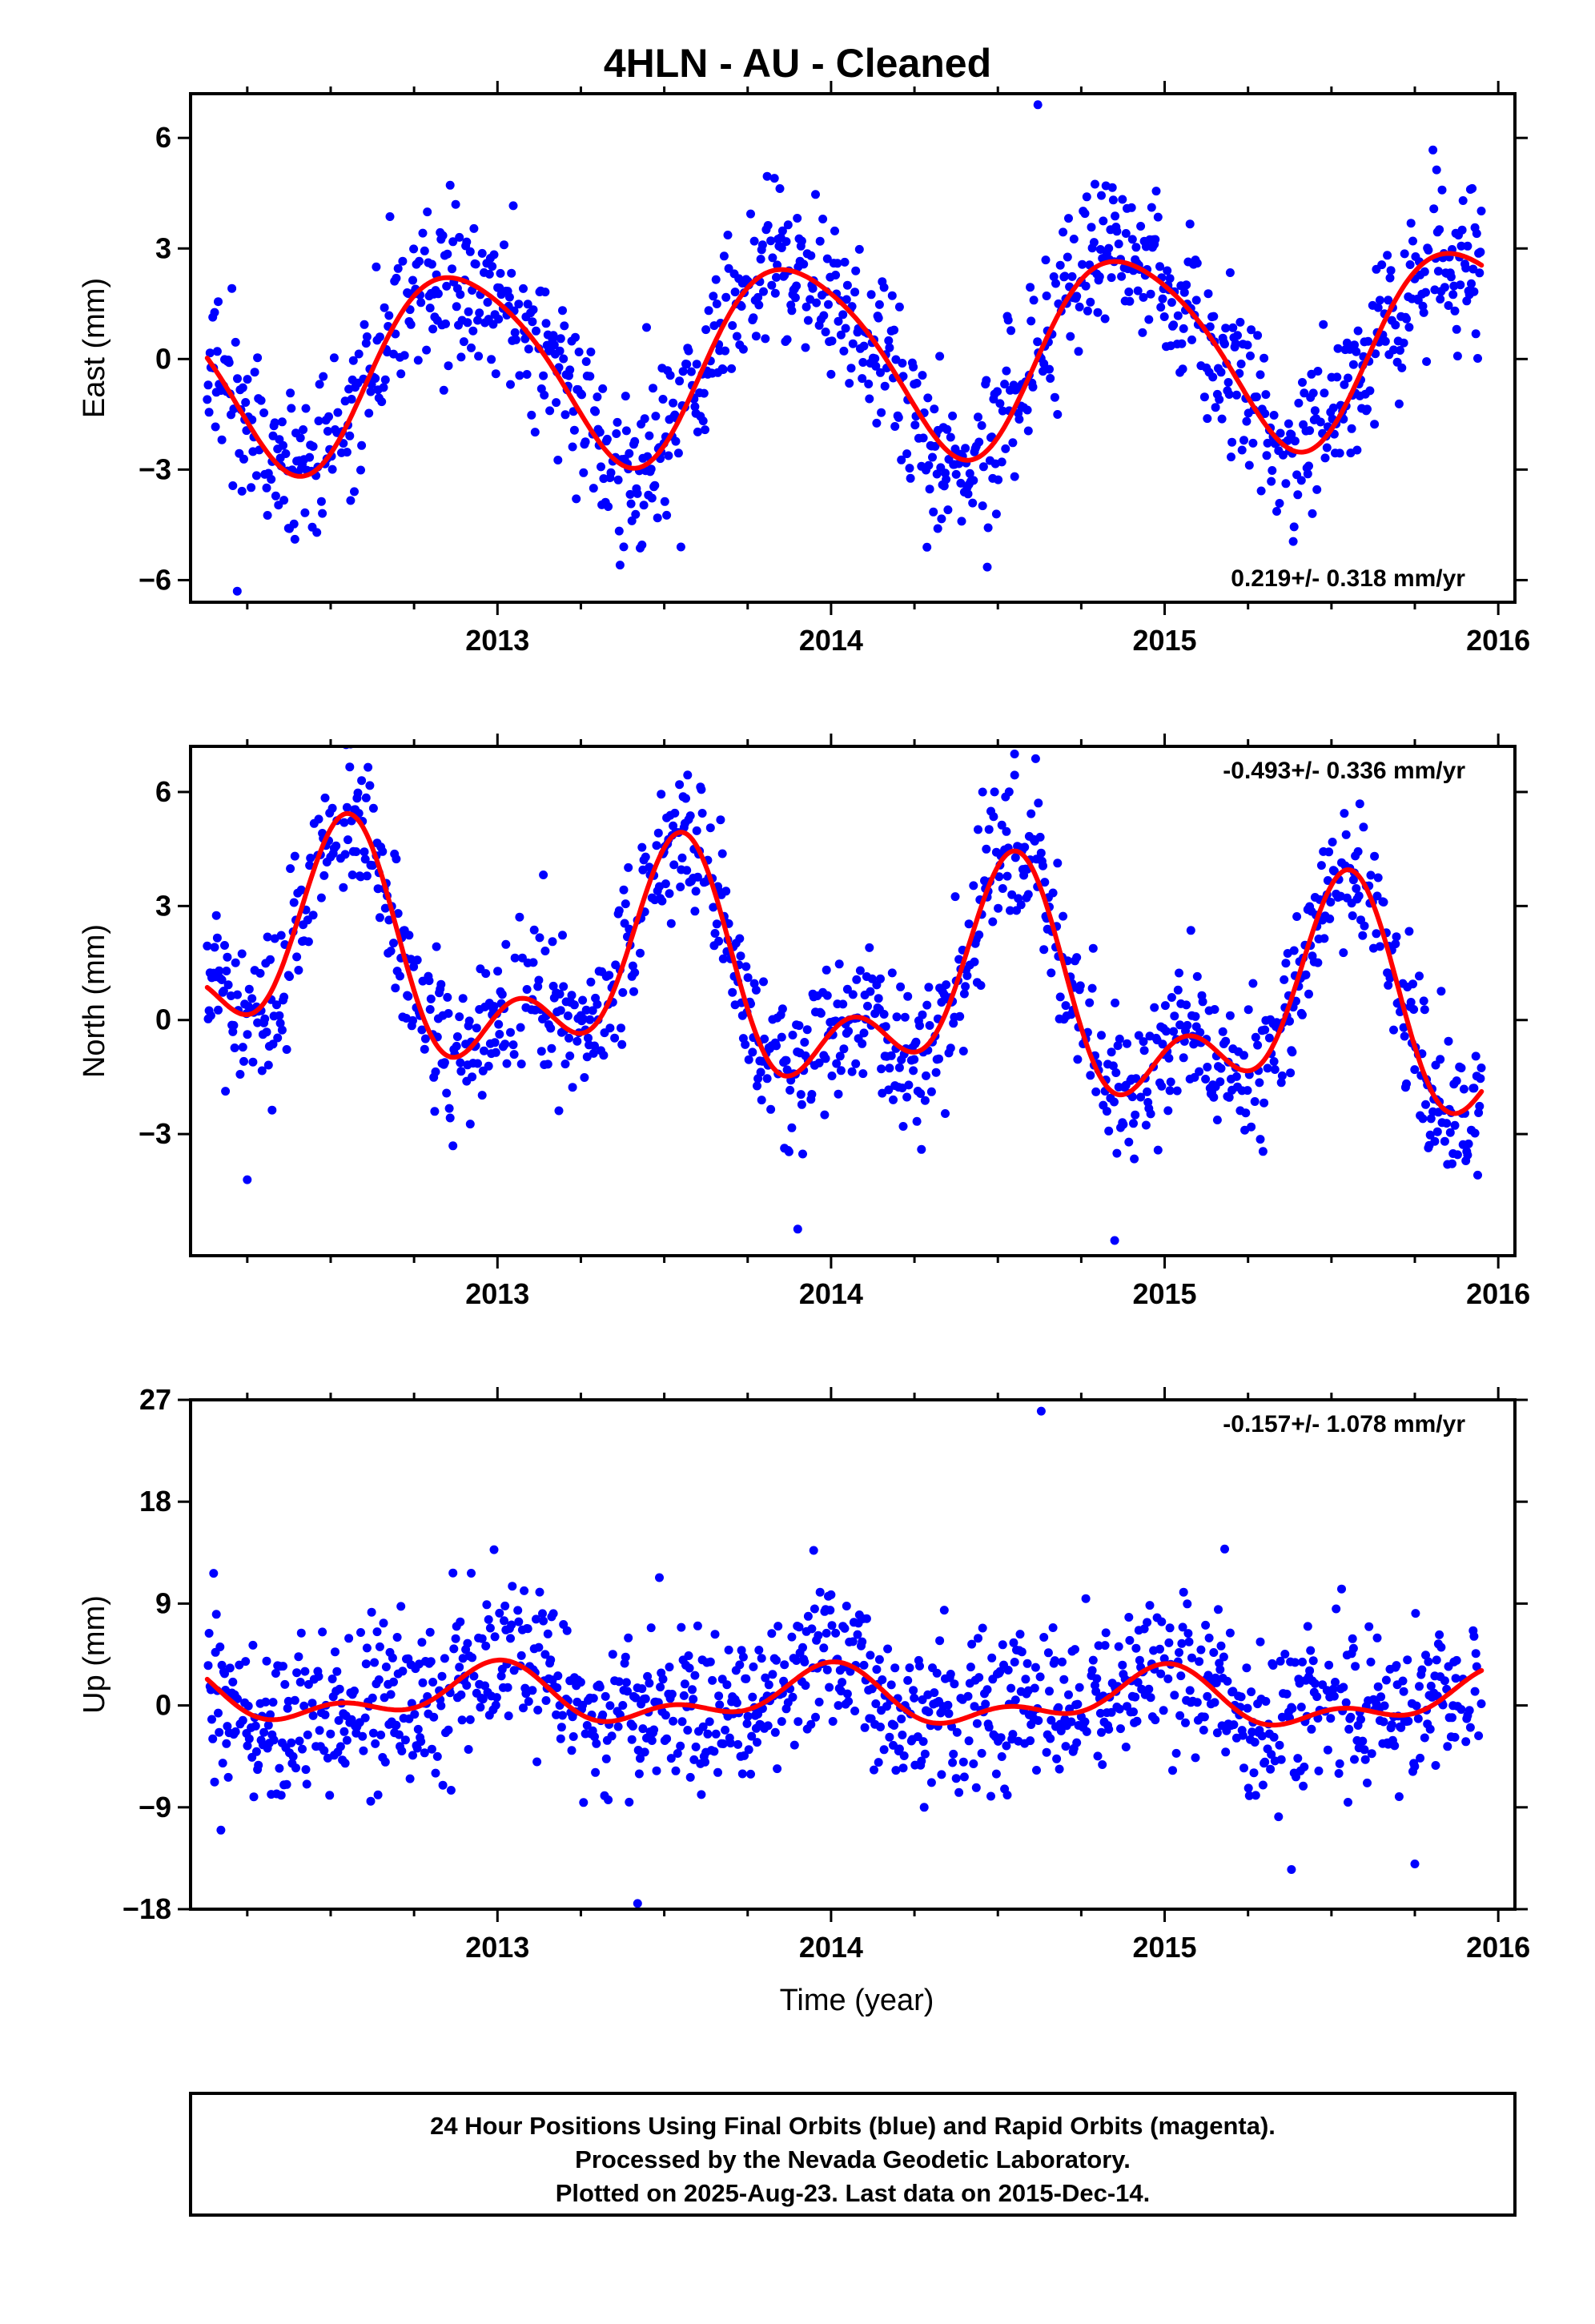  I want to click on y-axis-label: Up (mm), so click(94, 1655).